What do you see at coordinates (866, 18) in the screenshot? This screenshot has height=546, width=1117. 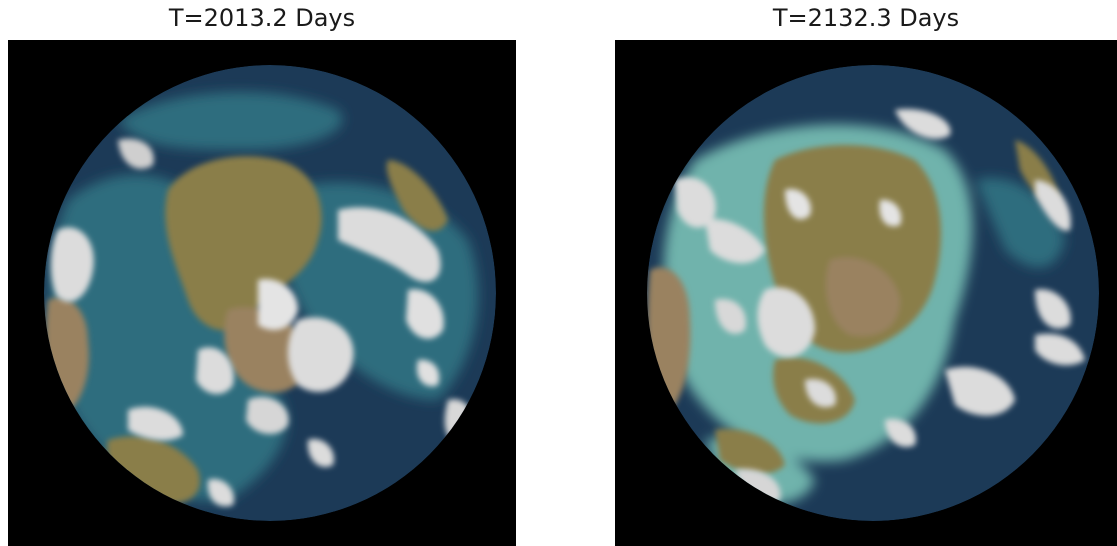 I see `panel-title-right: T=2132.3 Days` at bounding box center [866, 18].